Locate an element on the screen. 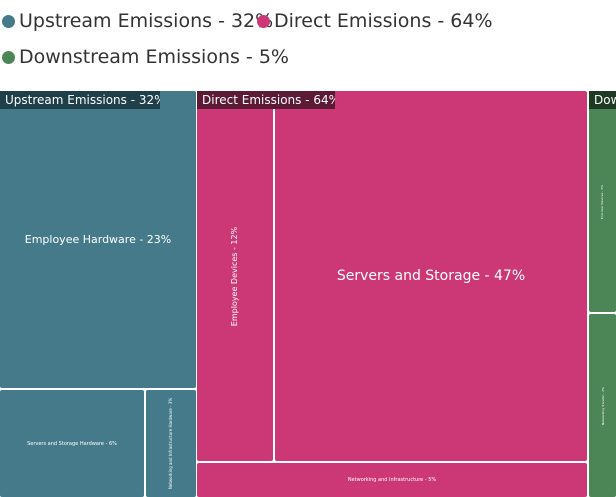 This screenshot has width=616, height=497. treemap-tile-label: End-User Devices - 3% is located at coordinates (602, 201).